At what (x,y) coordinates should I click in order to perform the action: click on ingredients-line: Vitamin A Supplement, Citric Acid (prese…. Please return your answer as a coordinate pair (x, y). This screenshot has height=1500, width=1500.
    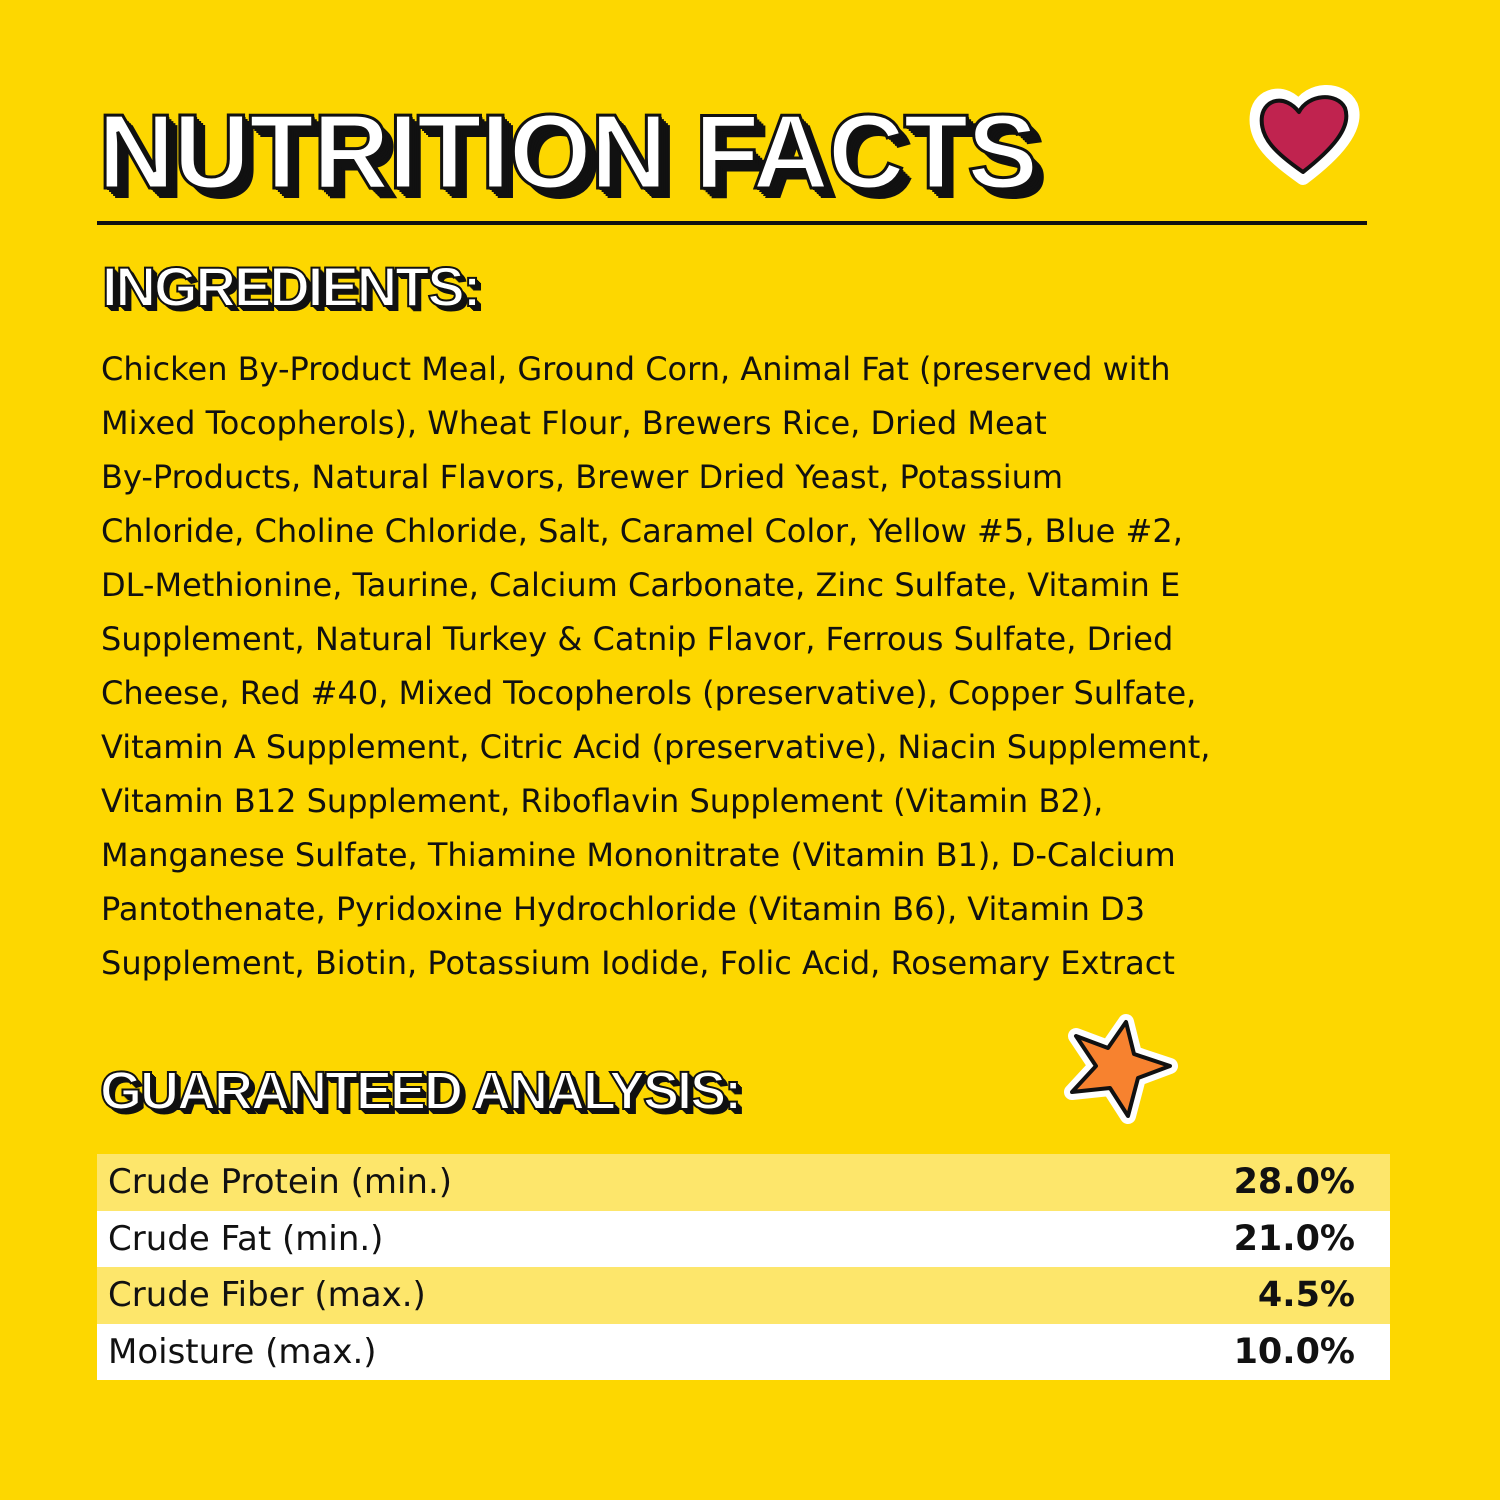
    Looking at the image, I should click on (656, 747).